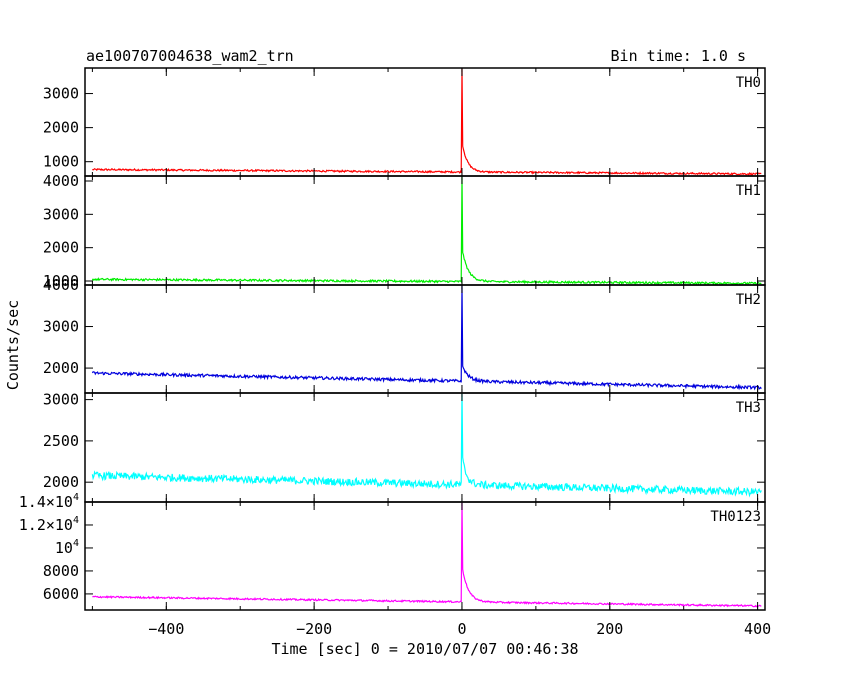 The height and width of the screenshot is (680, 850). What do you see at coordinates (424, 649) in the screenshot?
I see `x-axis-title: Time [sec] 0 = 2010/07/07 00:46:38` at bounding box center [424, 649].